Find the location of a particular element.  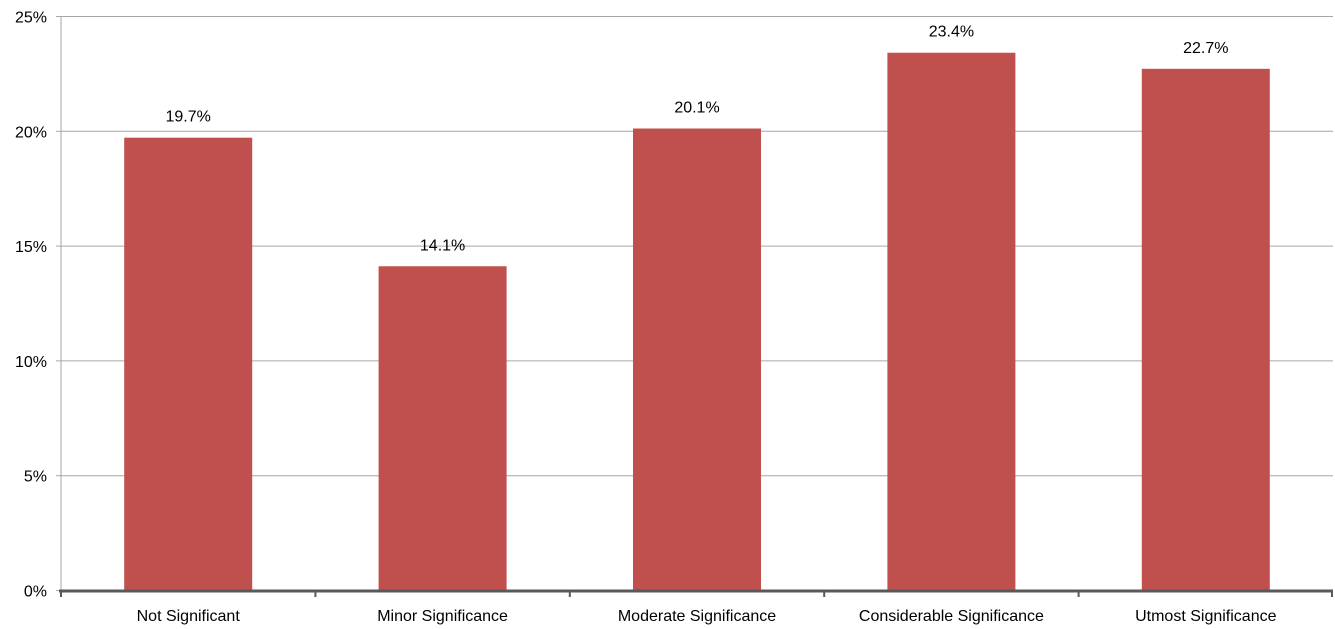

x-axis is located at coordinates (696, 593).